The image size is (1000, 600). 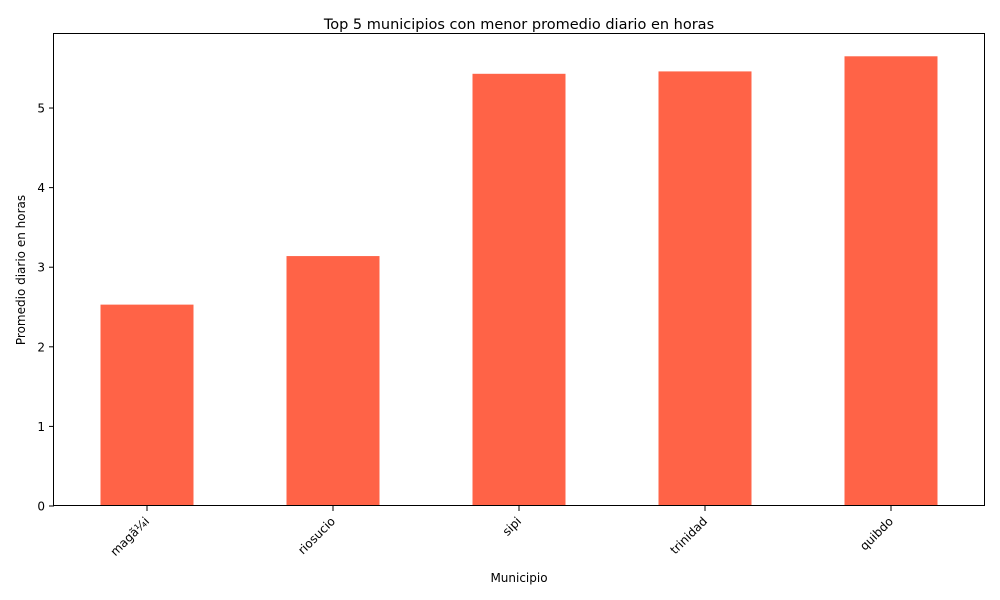 What do you see at coordinates (41, 188) in the screenshot?
I see `y-tick-label-4: 4` at bounding box center [41, 188].